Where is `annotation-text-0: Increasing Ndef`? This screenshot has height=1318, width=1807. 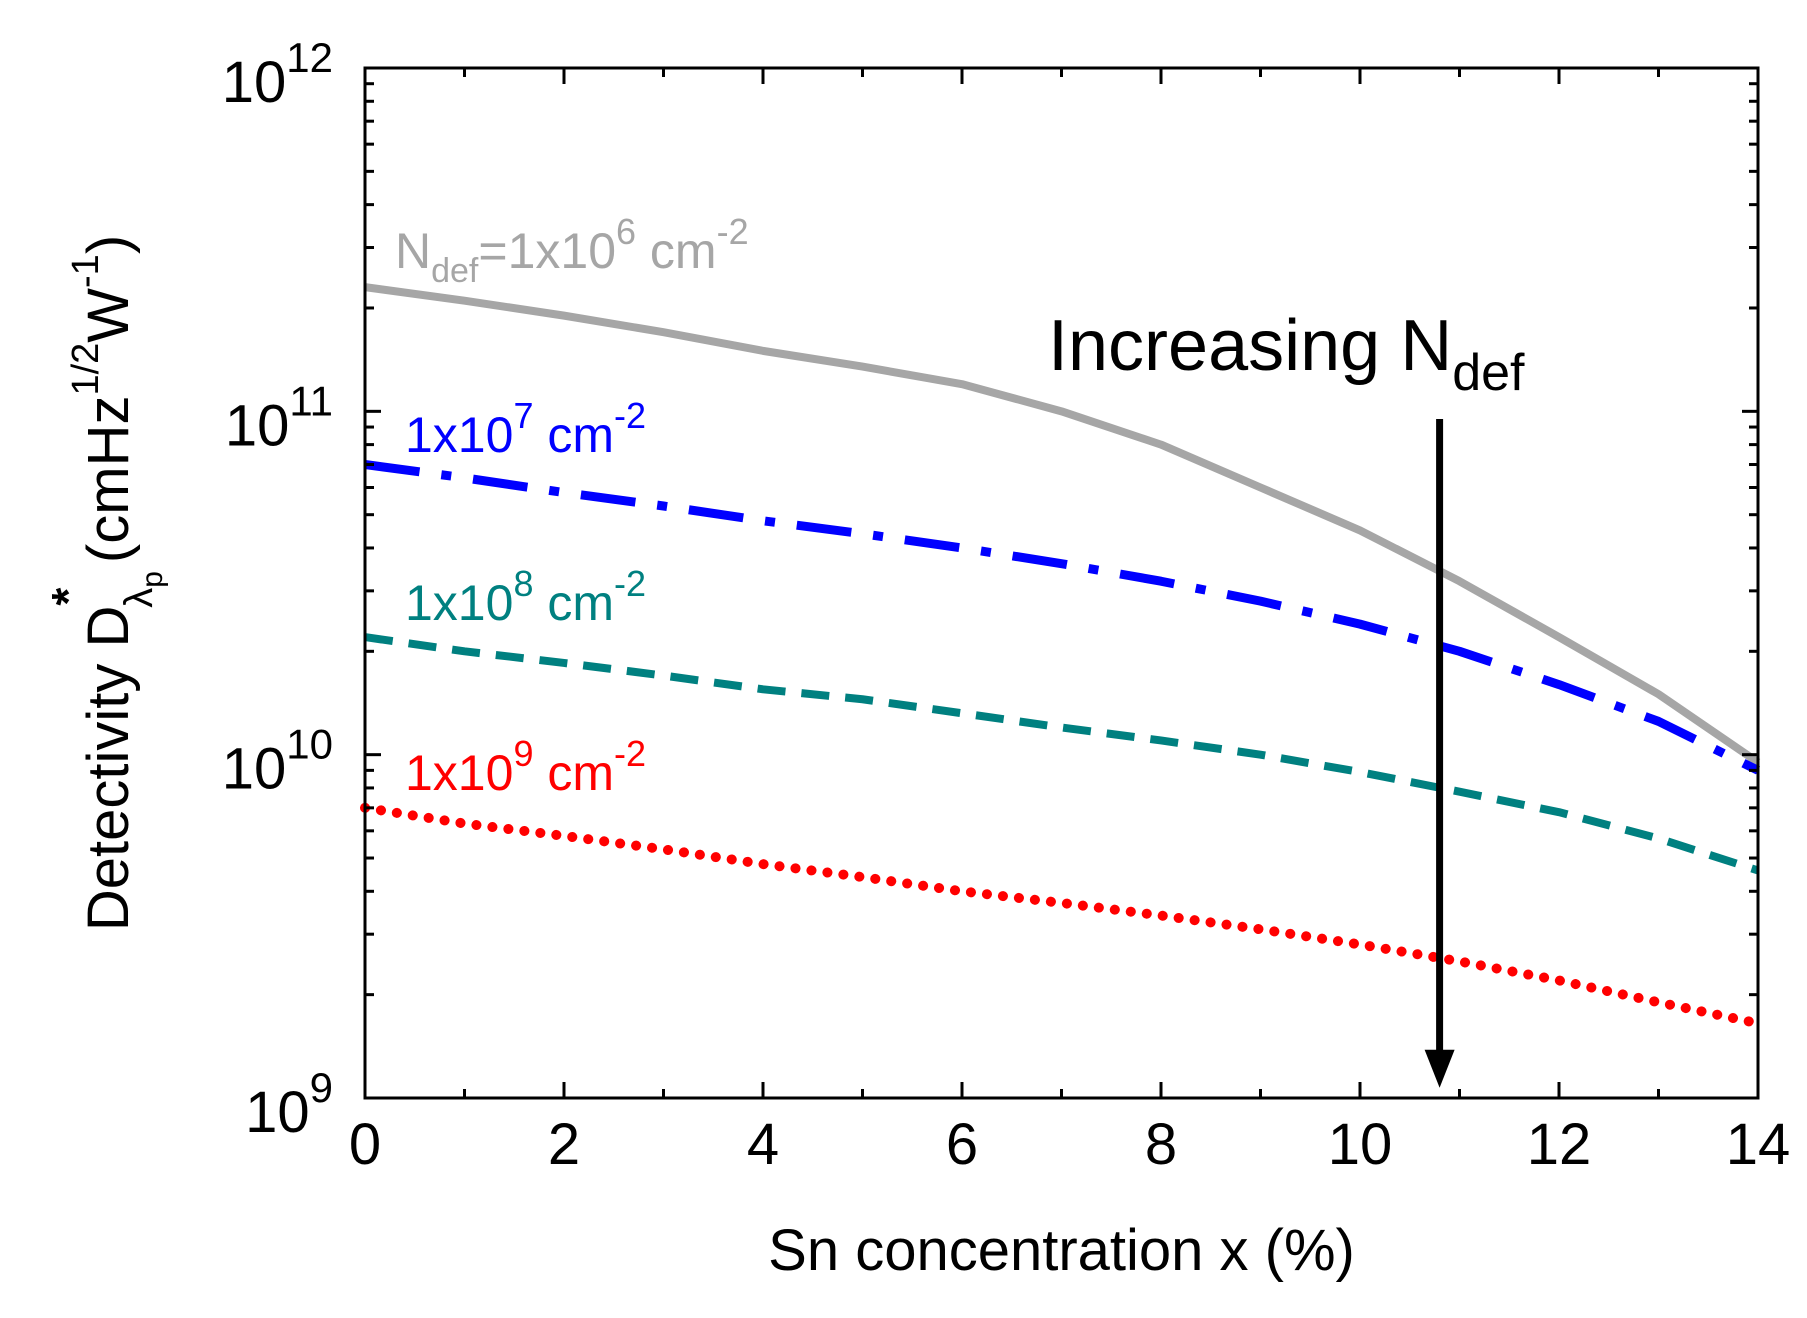
annotation-text-0: Increasing Ndef is located at coordinates (1286, 354).